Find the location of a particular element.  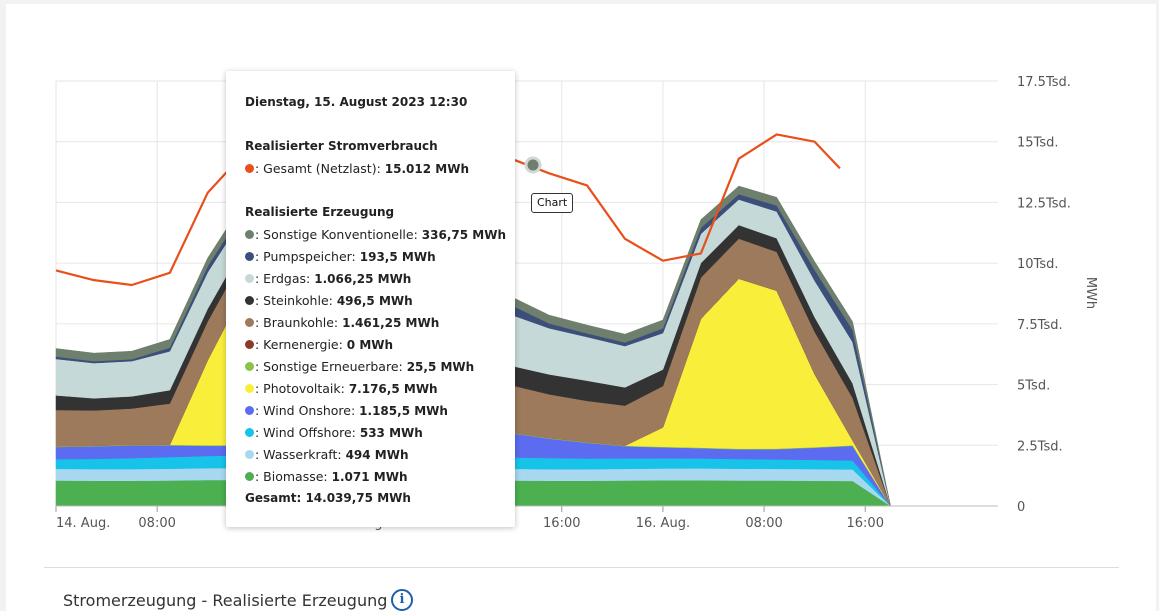

consumption-label: : Gesamt (Netzlast): is located at coordinates (320, 168).